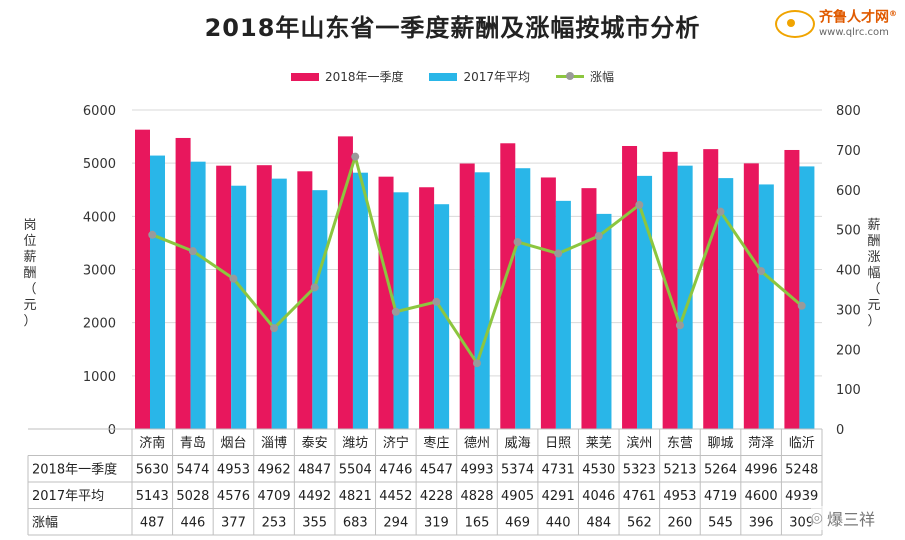 This screenshot has width=905, height=540. Describe the element at coordinates (720, 470) in the screenshot. I see `table-cell: 5264` at that location.